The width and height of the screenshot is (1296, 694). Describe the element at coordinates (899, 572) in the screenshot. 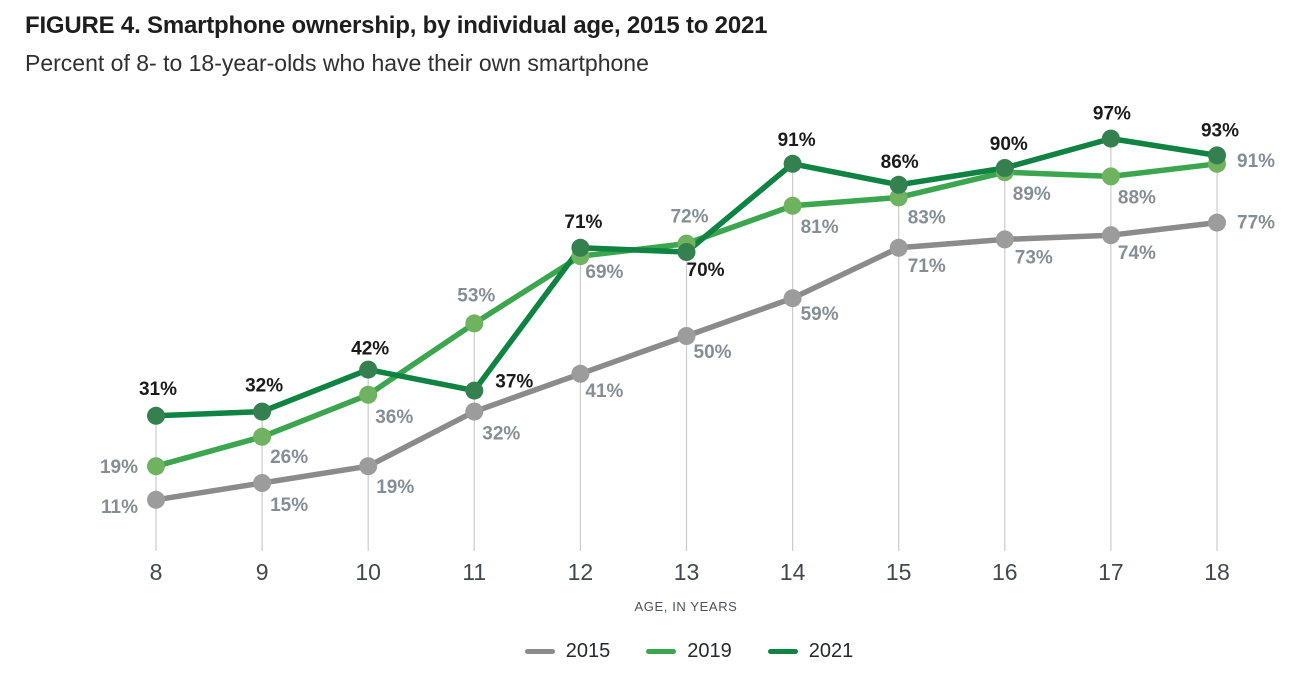

I see `x-tick-label: 15` at that location.